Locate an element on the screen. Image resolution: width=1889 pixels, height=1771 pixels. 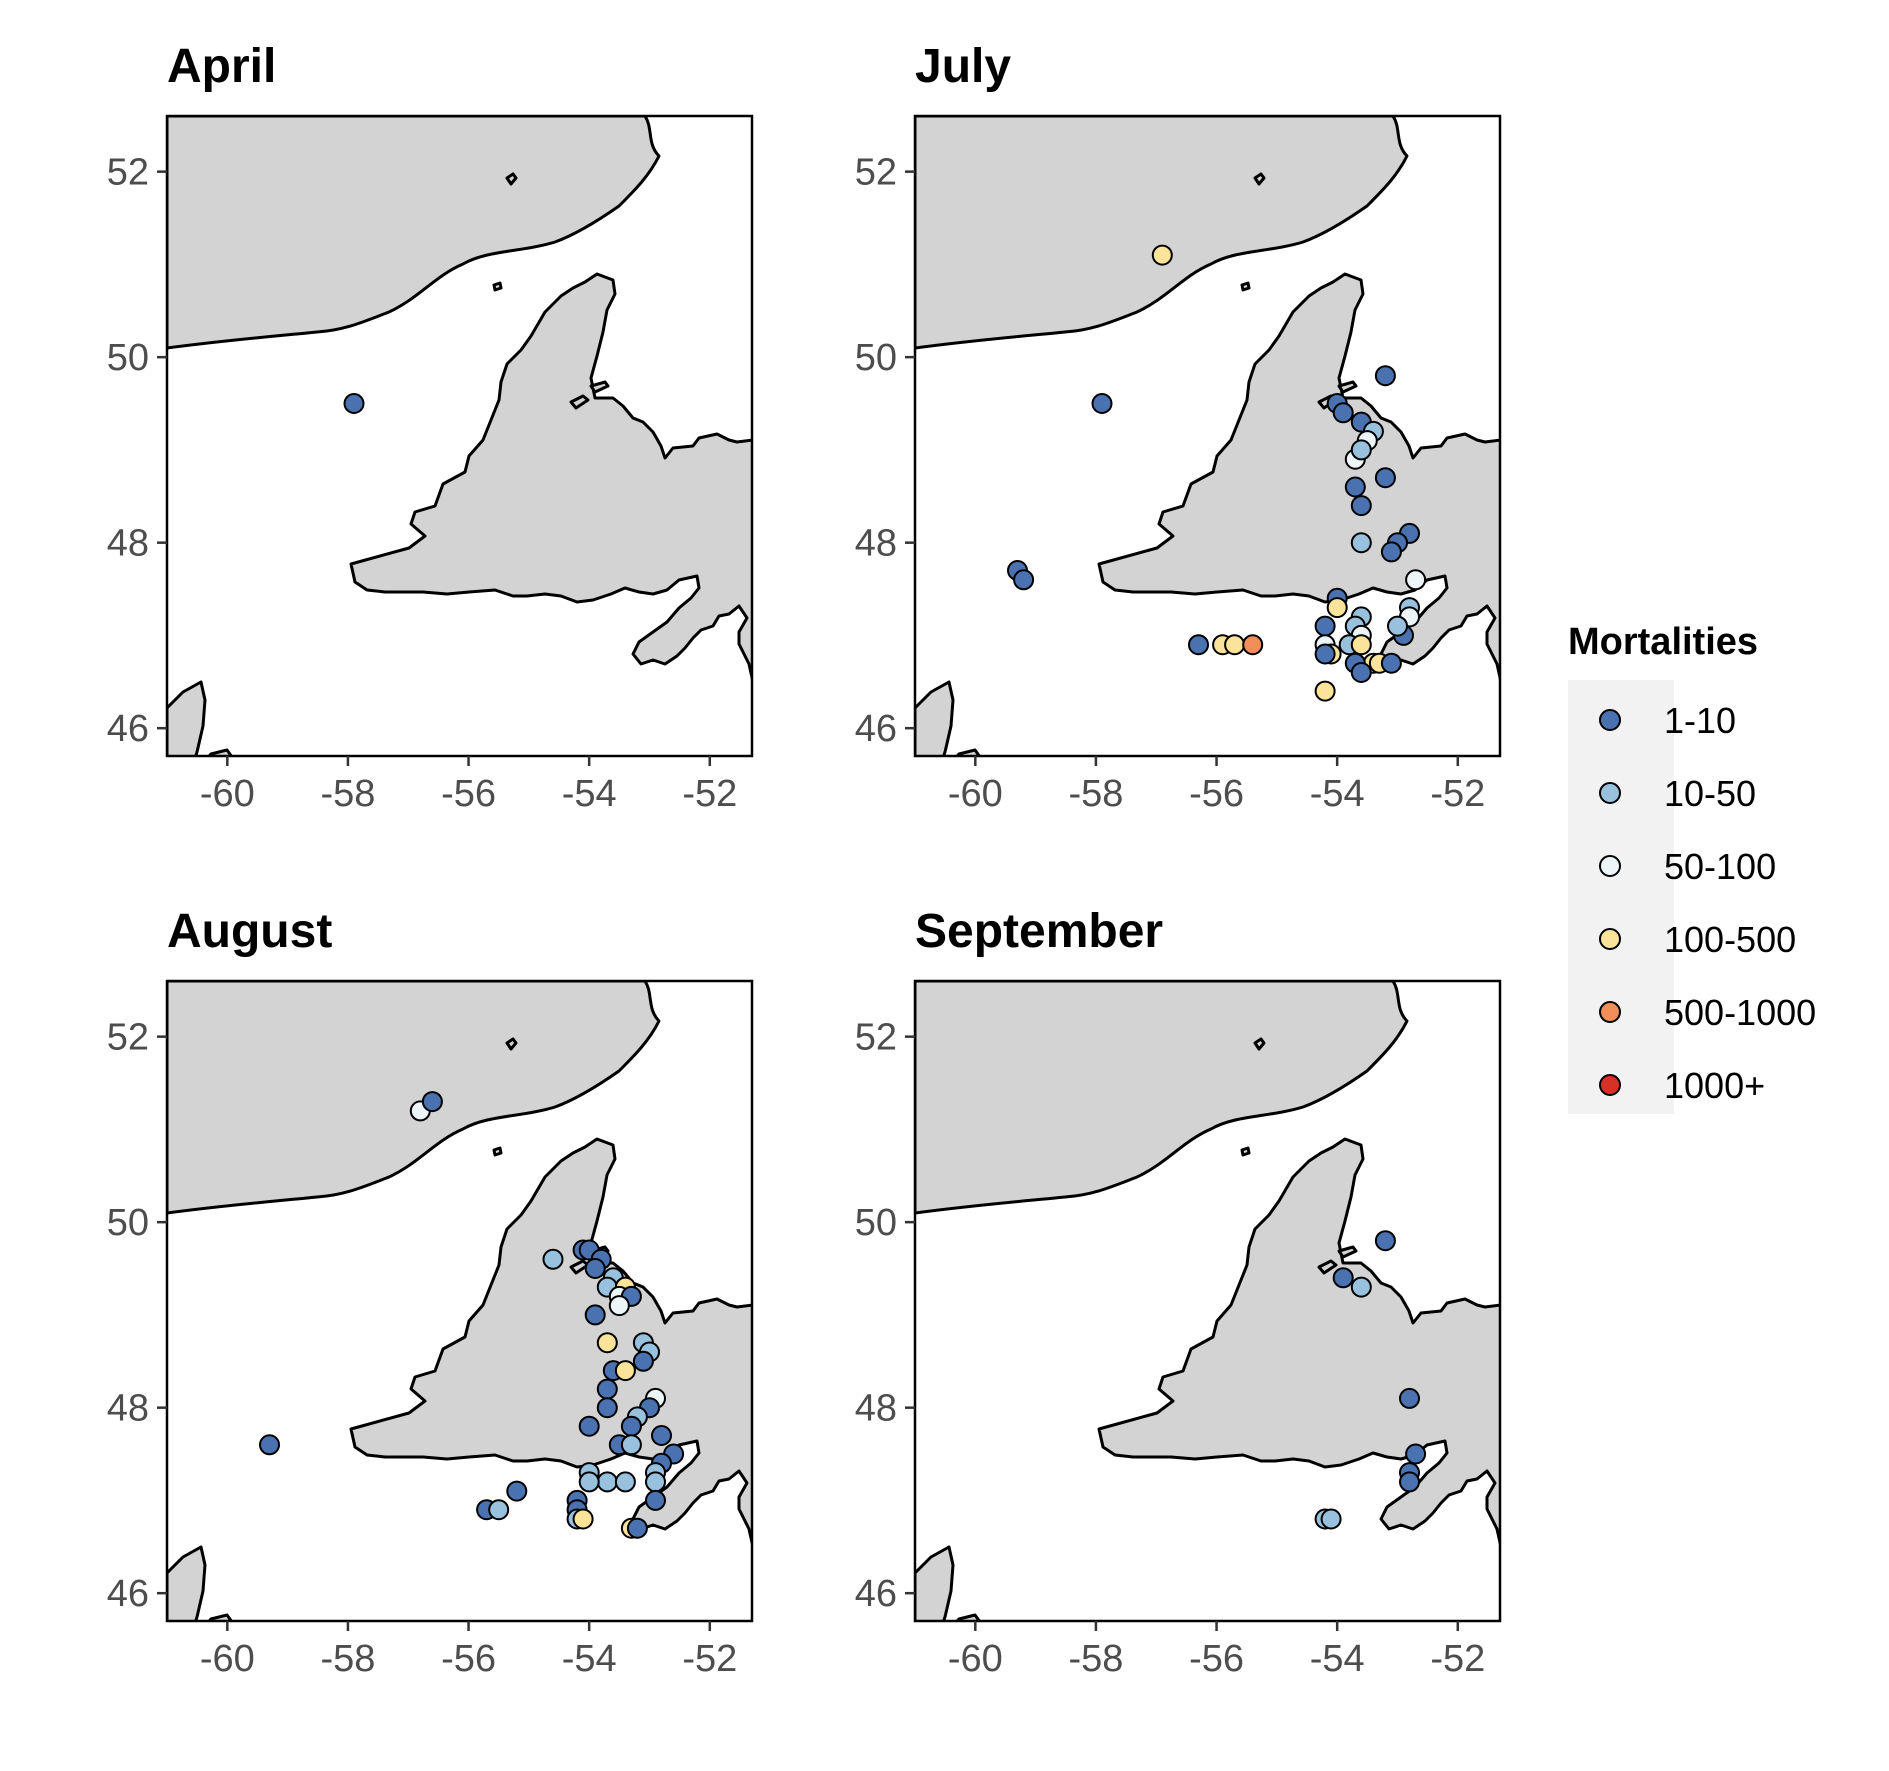
legend-title: Mortalities is located at coordinates (1663, 642).